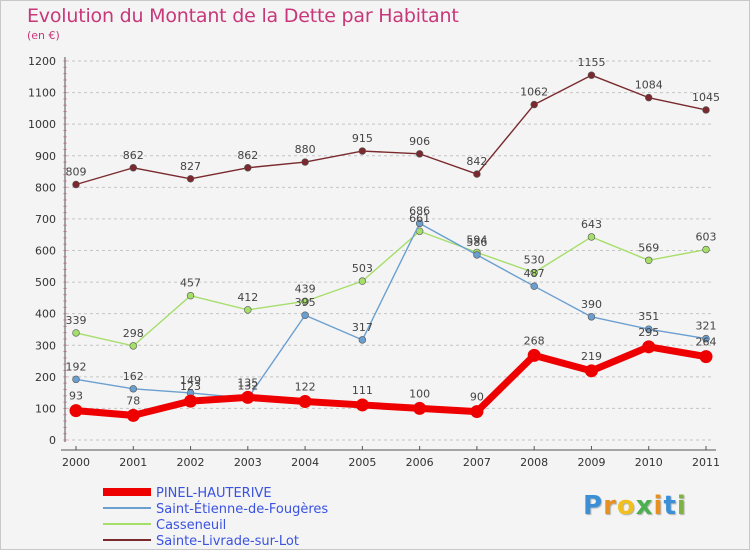 The height and width of the screenshot is (550, 750). I want to click on chart-subtitle: (en €), so click(43, 35).